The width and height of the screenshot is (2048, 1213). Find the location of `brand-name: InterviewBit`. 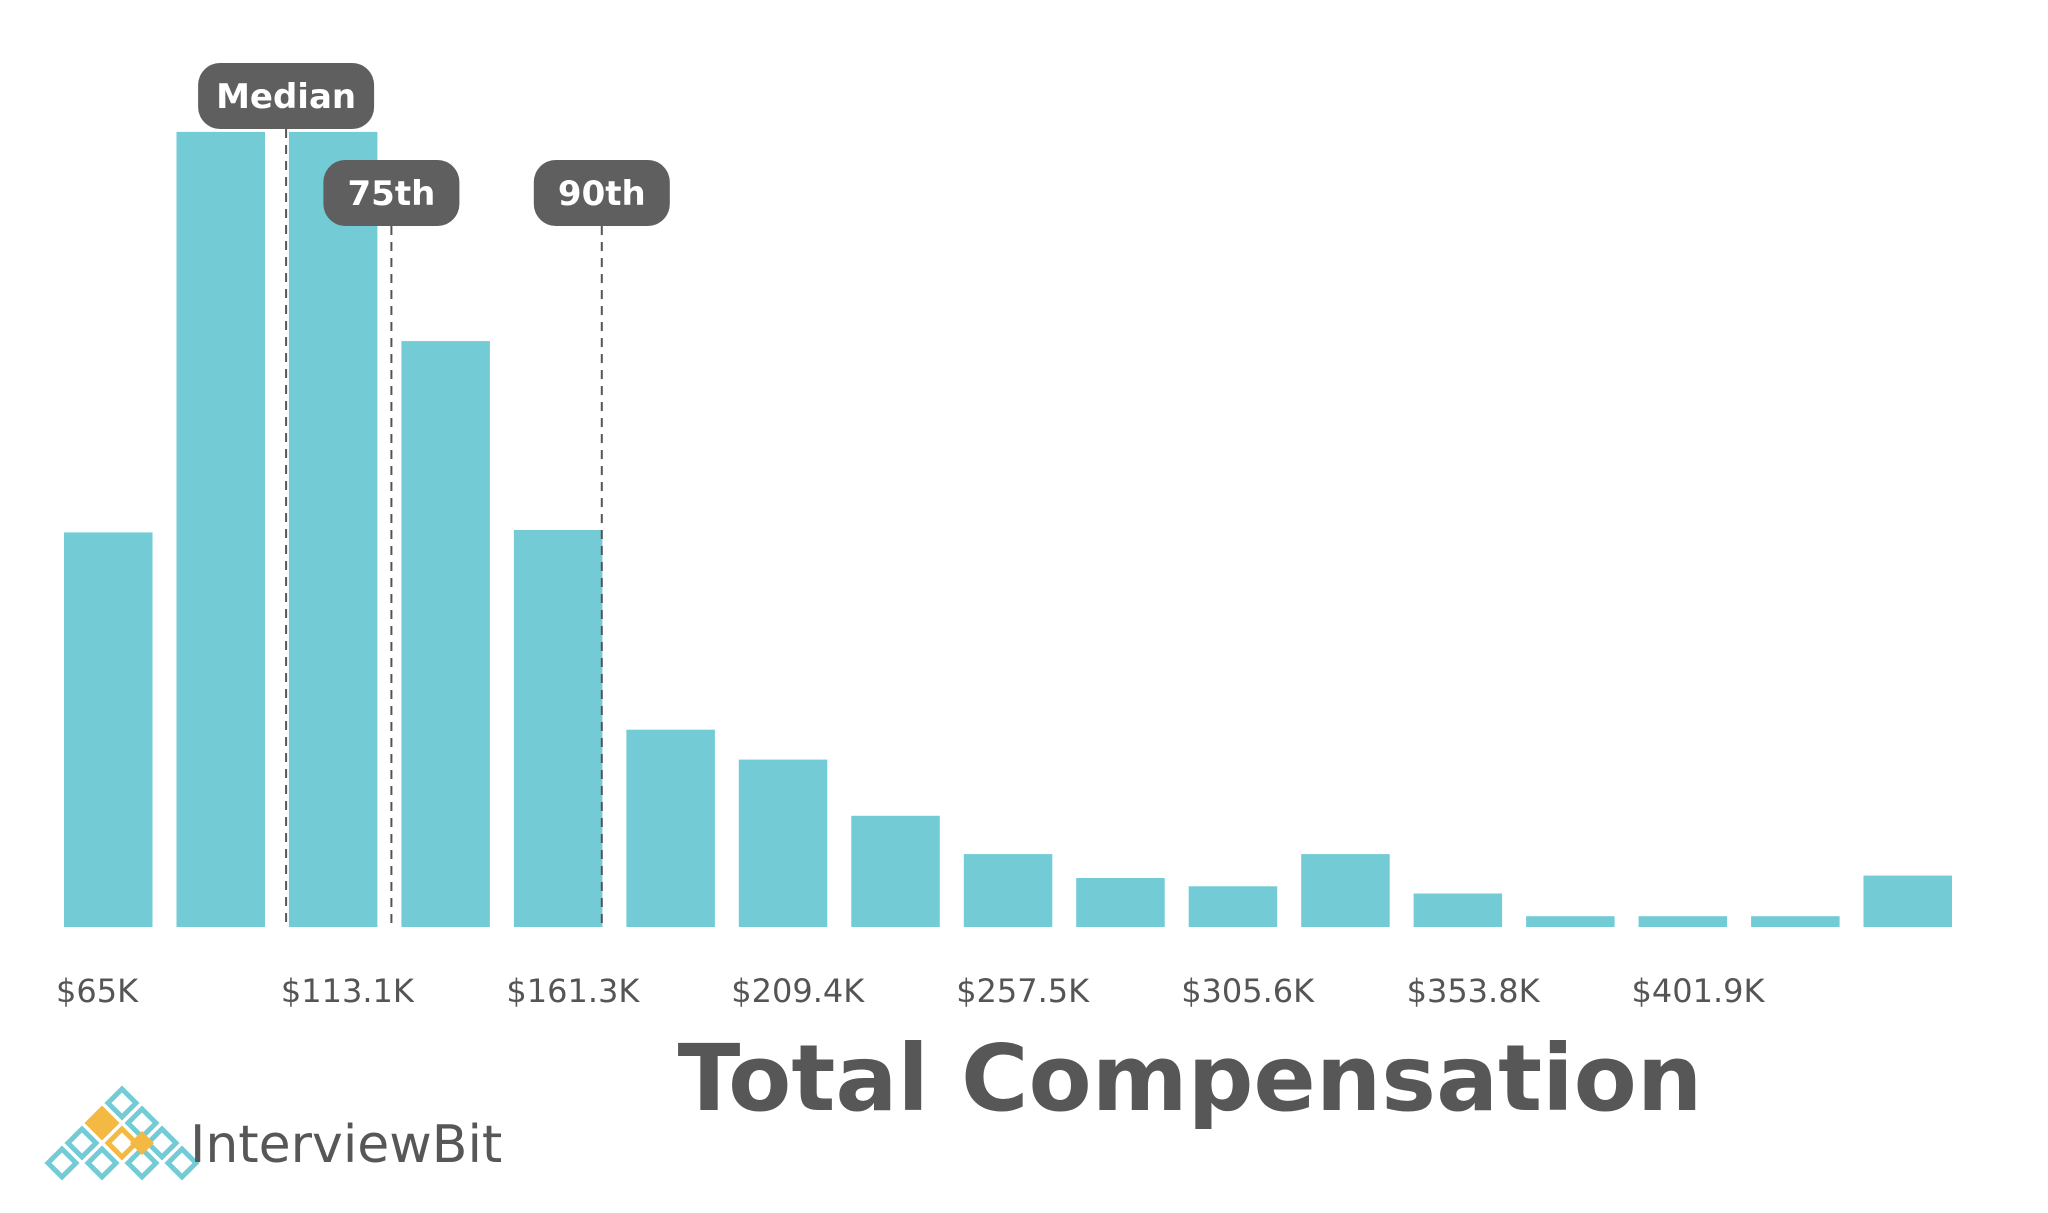

brand-name: InterviewBit is located at coordinates (346, 1145).